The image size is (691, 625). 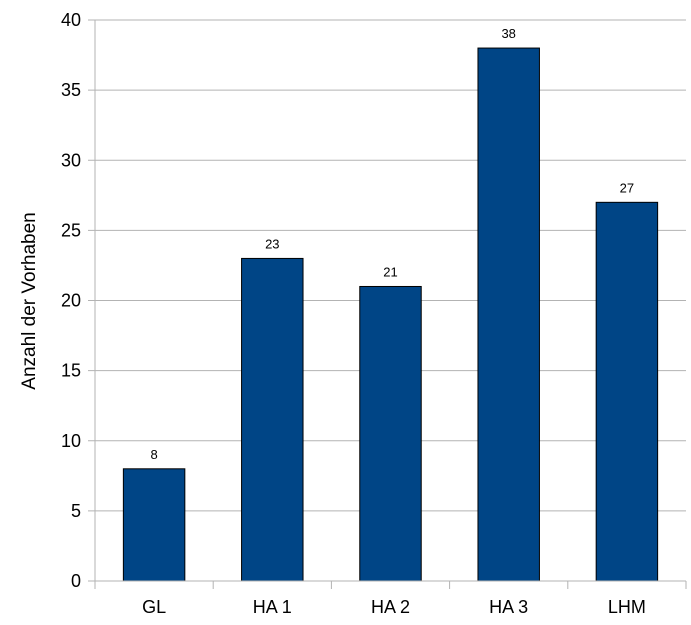 What do you see at coordinates (390, 271) in the screenshot?
I see `data-label: 21` at bounding box center [390, 271].